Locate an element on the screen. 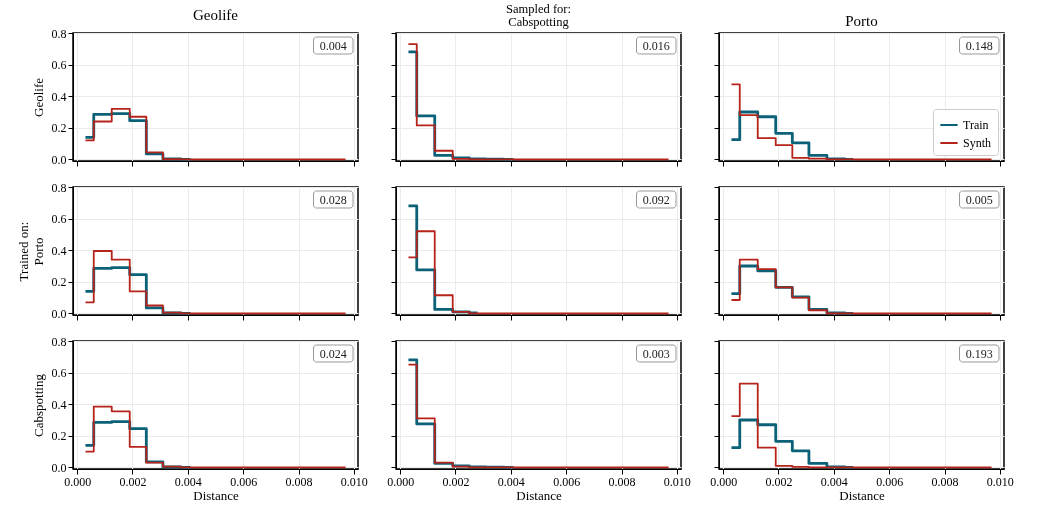  chart-title: Geolife is located at coordinates (216, 15).